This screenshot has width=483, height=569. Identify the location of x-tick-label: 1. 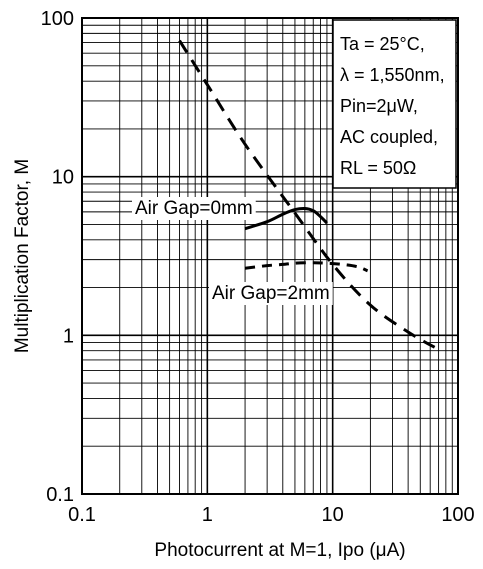
(207, 515).